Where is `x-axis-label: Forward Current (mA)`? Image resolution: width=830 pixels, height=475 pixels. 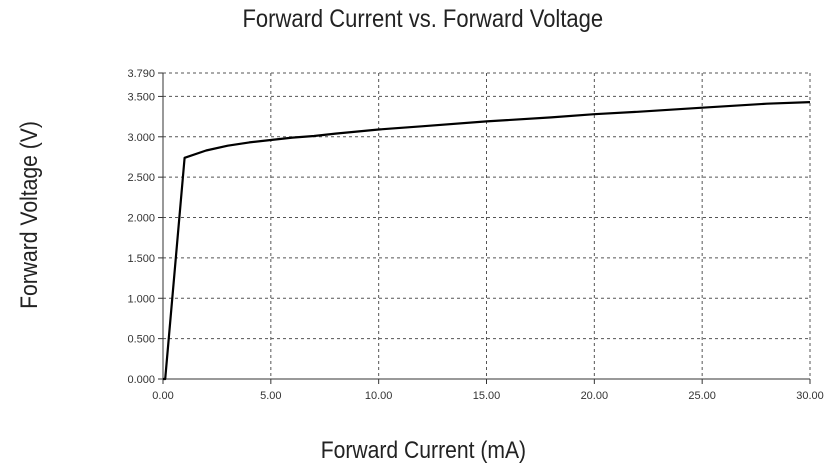
x-axis-label: Forward Current (mA) is located at coordinates (423, 450).